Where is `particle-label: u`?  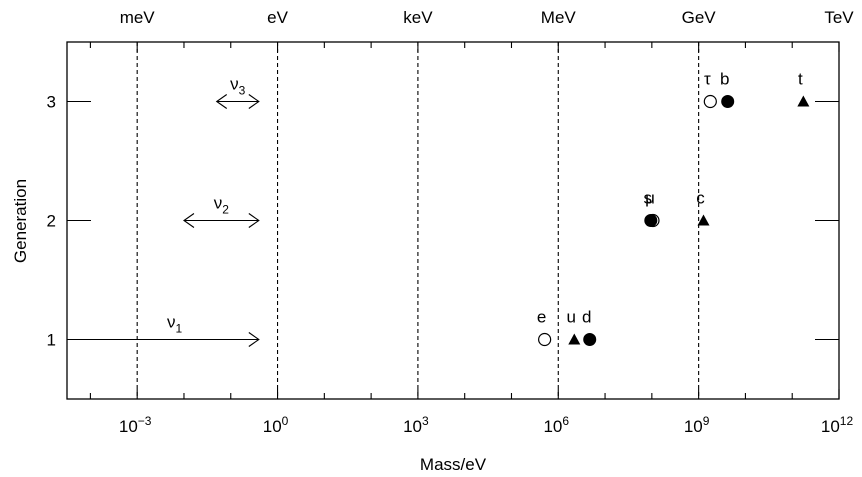
particle-label: u is located at coordinates (571, 317).